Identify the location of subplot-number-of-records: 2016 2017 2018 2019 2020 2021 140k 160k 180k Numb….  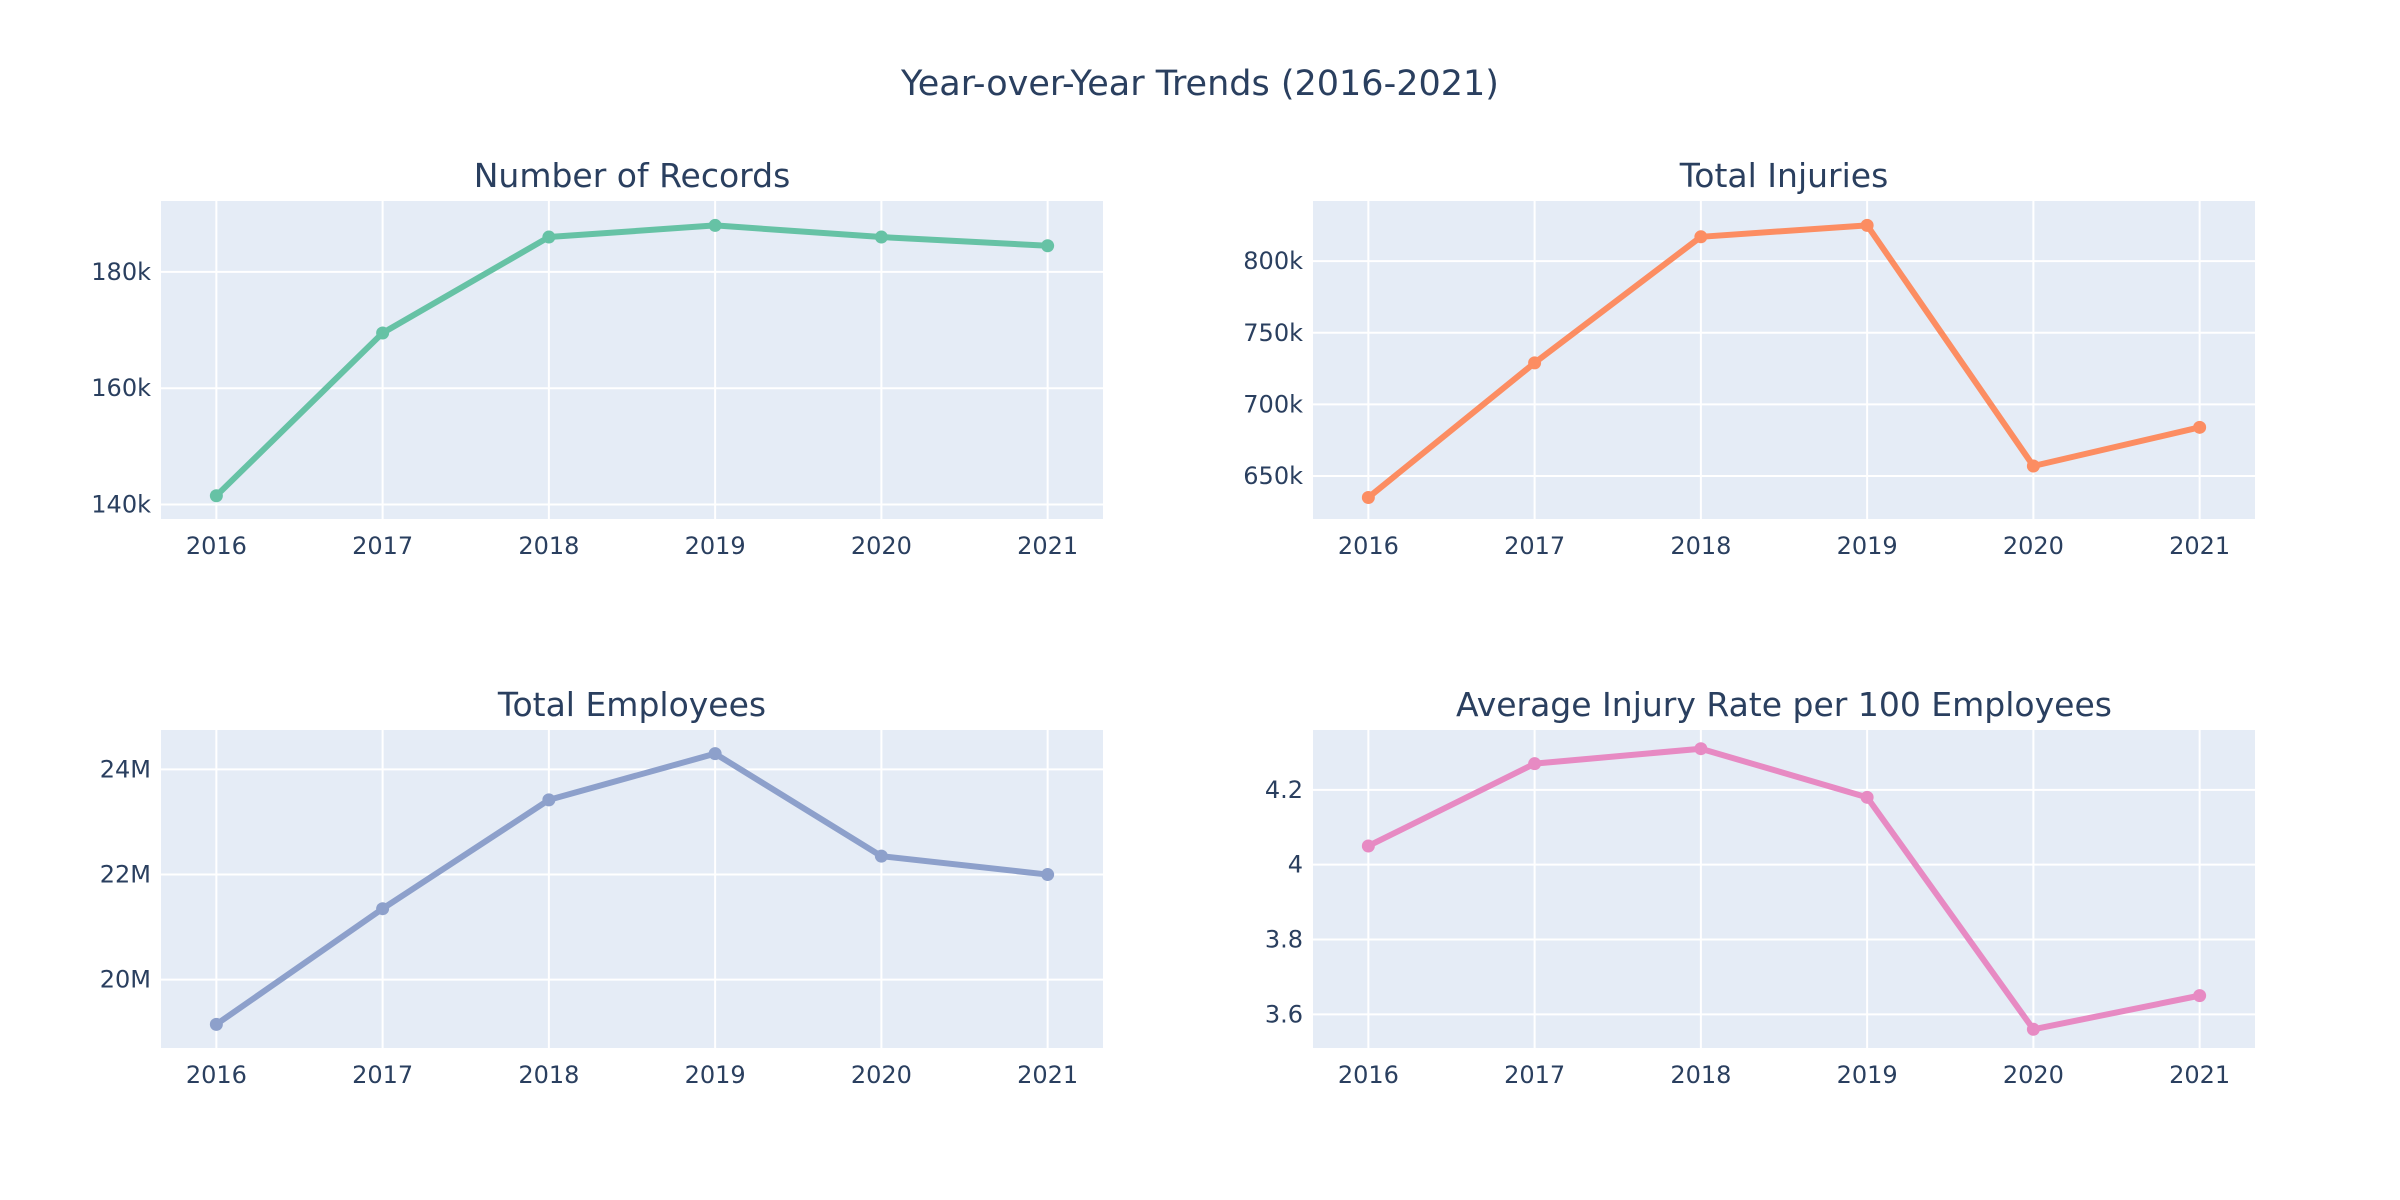
(597, 358).